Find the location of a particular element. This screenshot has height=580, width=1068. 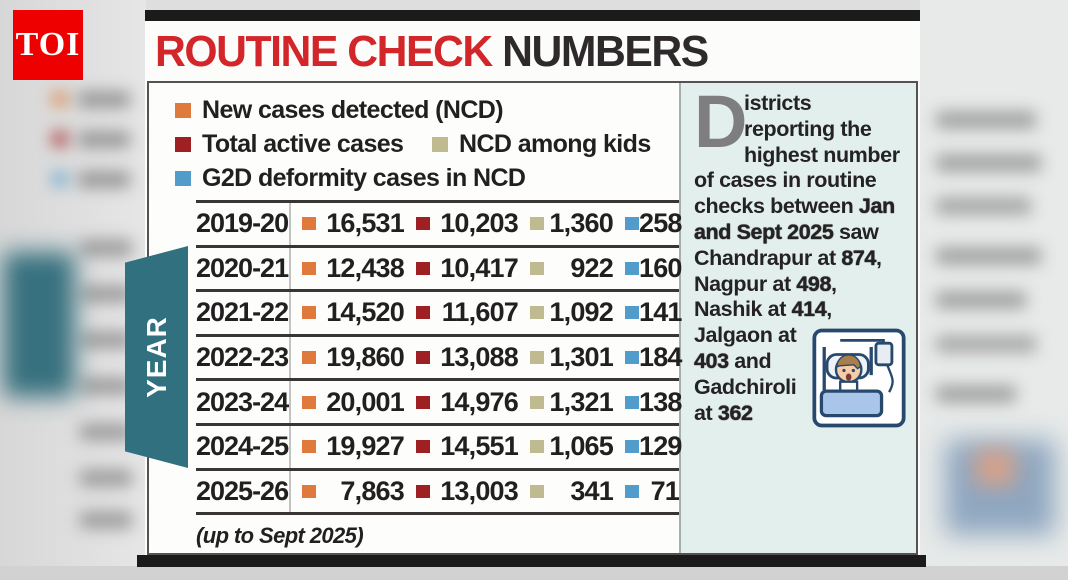

panel-segment: , Nagpur at is located at coordinates (788, 270).